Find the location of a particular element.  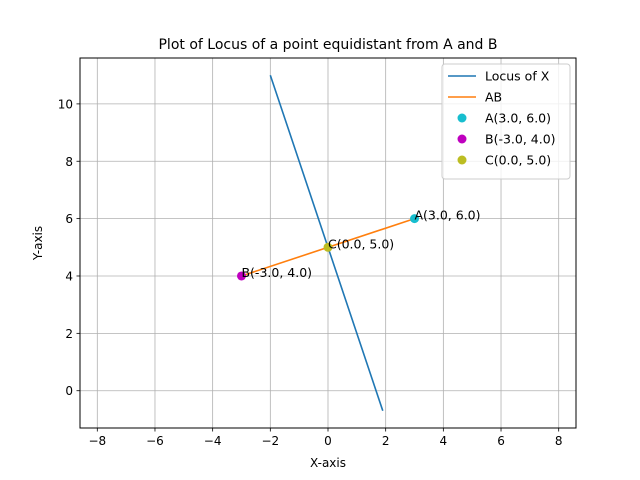

y-tick-label: 6 is located at coordinates (69, 219).